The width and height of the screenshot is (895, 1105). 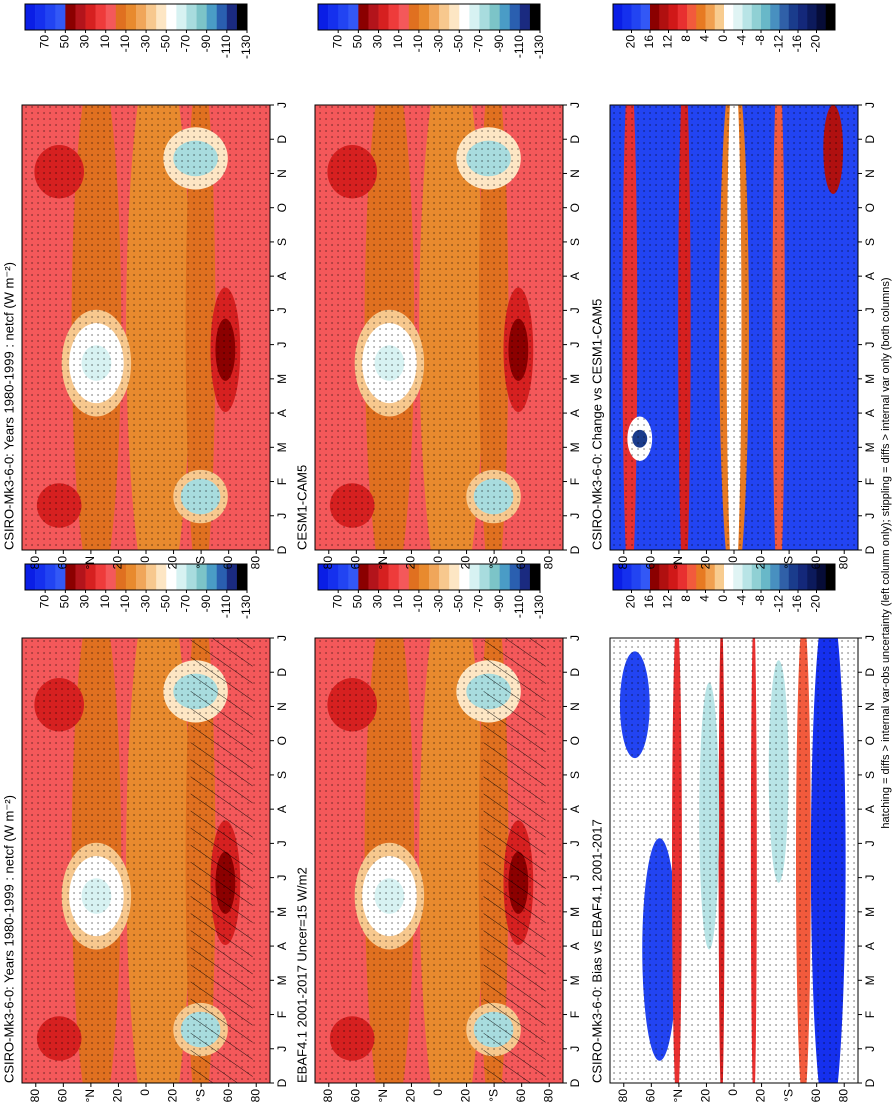 What do you see at coordinates (668, 42) in the screenshot?
I see `colorbar-label: 12` at bounding box center [668, 42].